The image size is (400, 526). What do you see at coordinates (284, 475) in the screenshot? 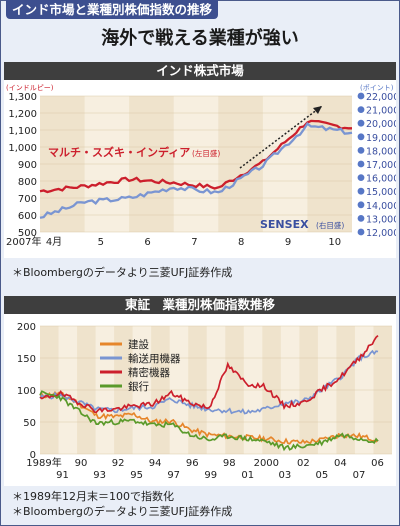
I see `chart2-x-tick-label-alt: 03` at bounding box center [284, 475].